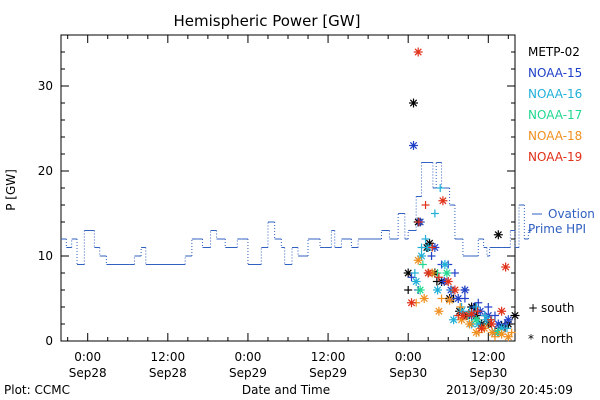  Describe the element at coordinates (571, 214) in the screenshot. I see `ovation-legend-label: Ovation` at that location.